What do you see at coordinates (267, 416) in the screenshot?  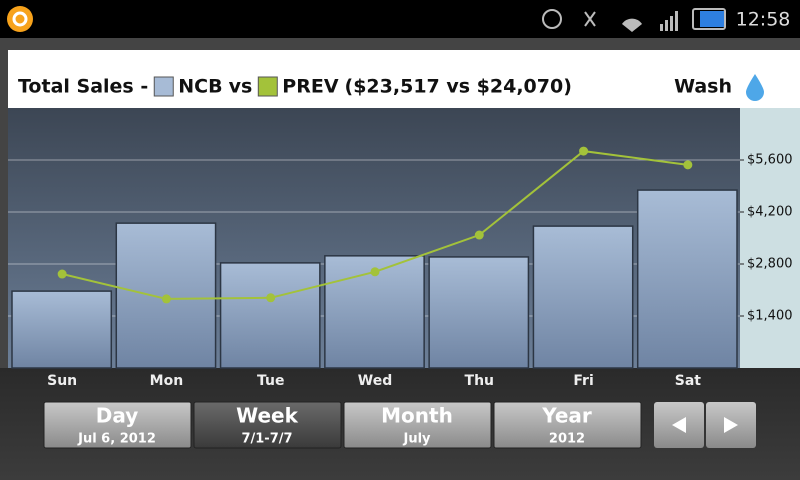 I see `button-label: Week` at bounding box center [267, 416].